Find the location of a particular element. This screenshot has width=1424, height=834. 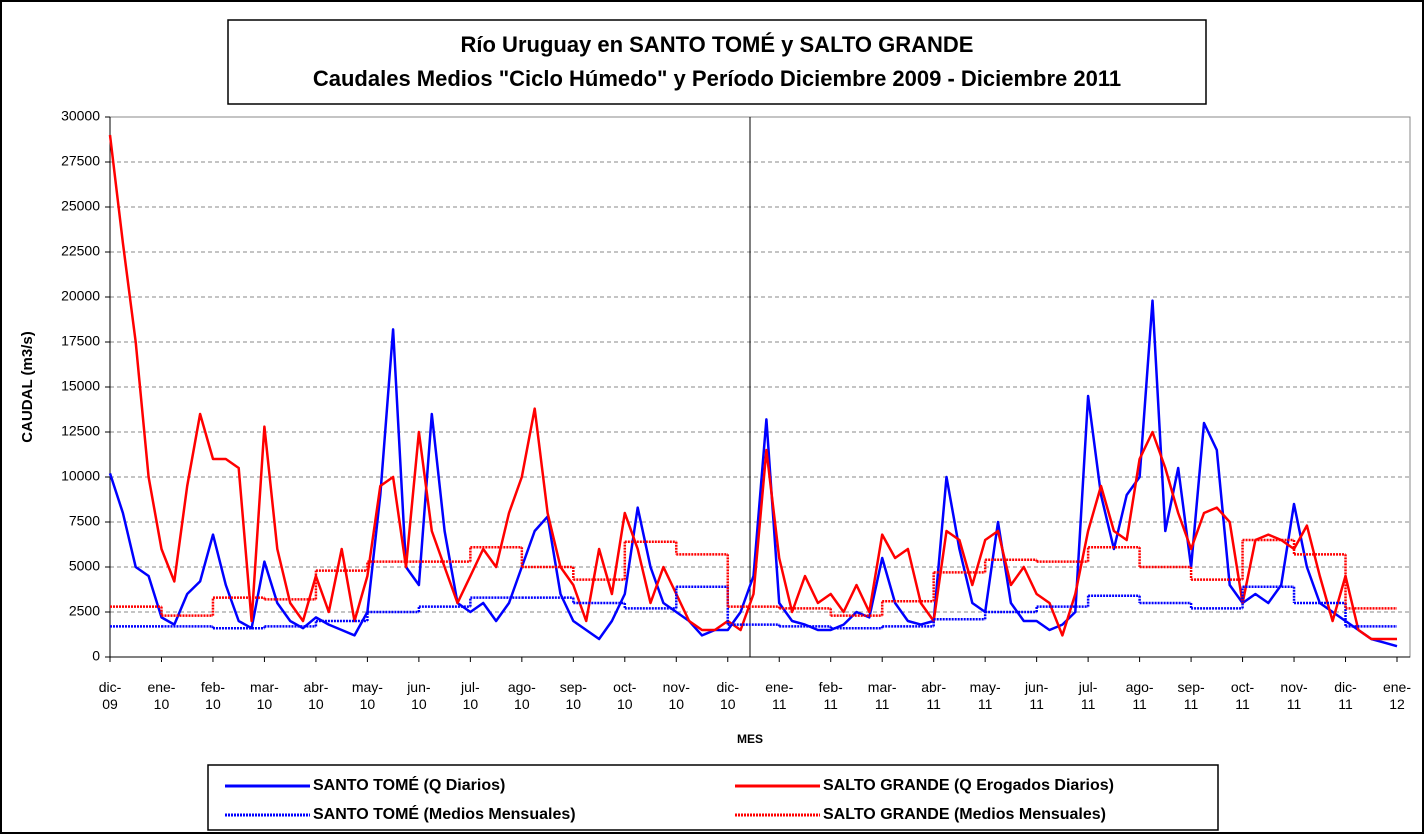

x-tick-label: ene- 12 is located at coordinates (1397, 695).